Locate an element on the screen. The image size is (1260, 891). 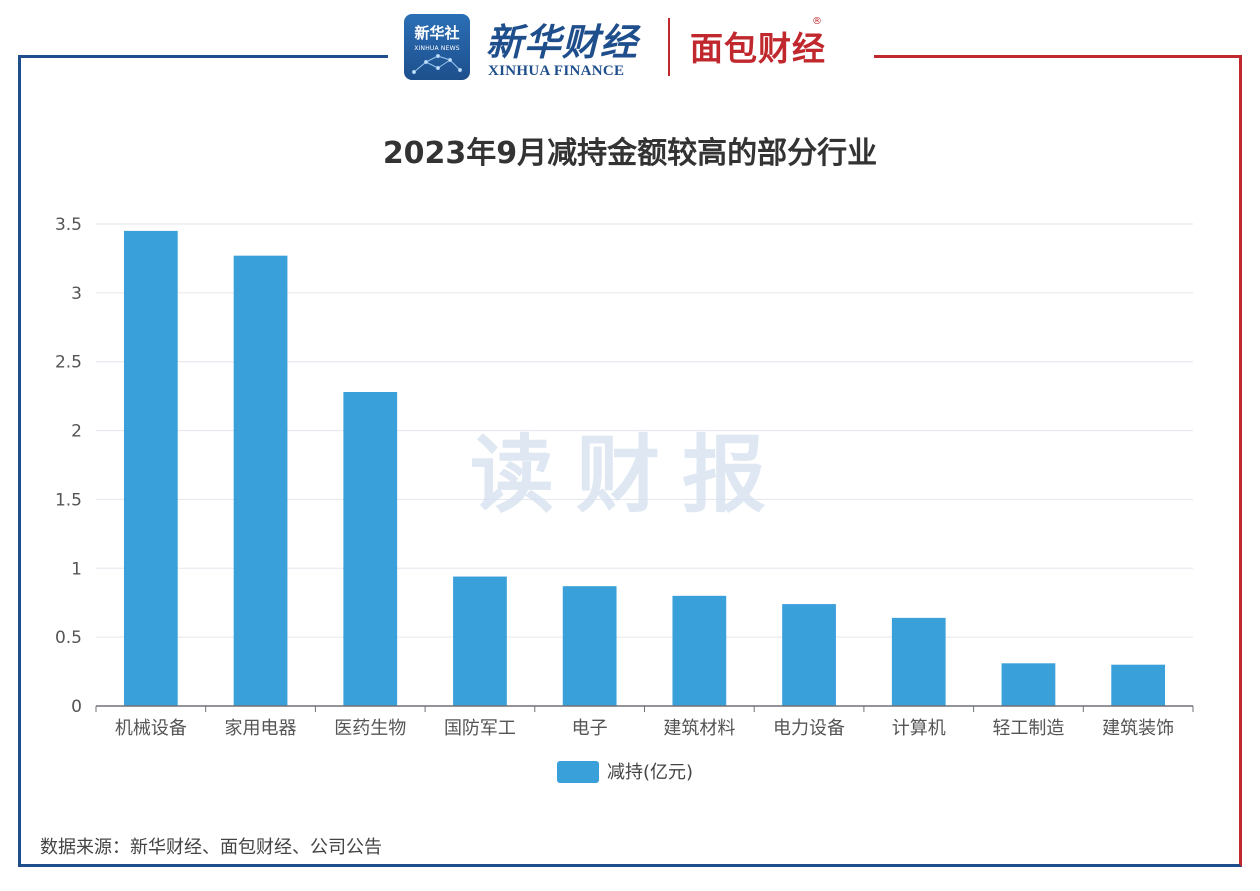
network-icon is located at coordinates (437, 64).